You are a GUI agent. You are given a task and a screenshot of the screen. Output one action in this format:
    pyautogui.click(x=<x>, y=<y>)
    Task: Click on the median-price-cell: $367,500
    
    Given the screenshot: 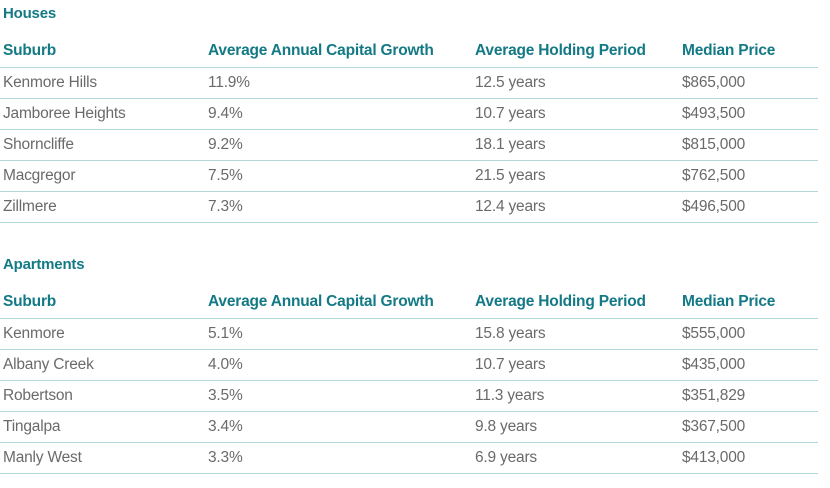 What is the action you would take?
    pyautogui.click(x=748, y=427)
    